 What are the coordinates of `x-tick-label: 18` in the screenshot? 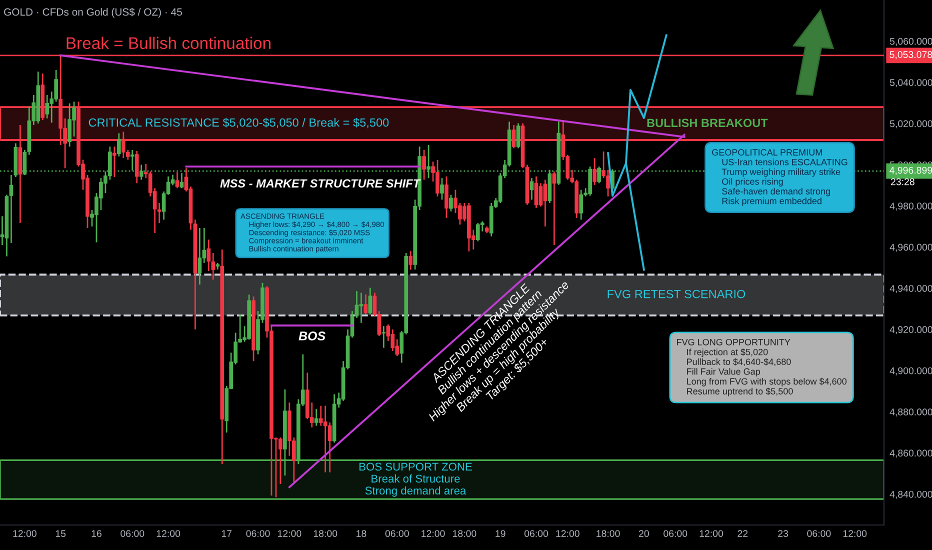 It's located at (361, 533).